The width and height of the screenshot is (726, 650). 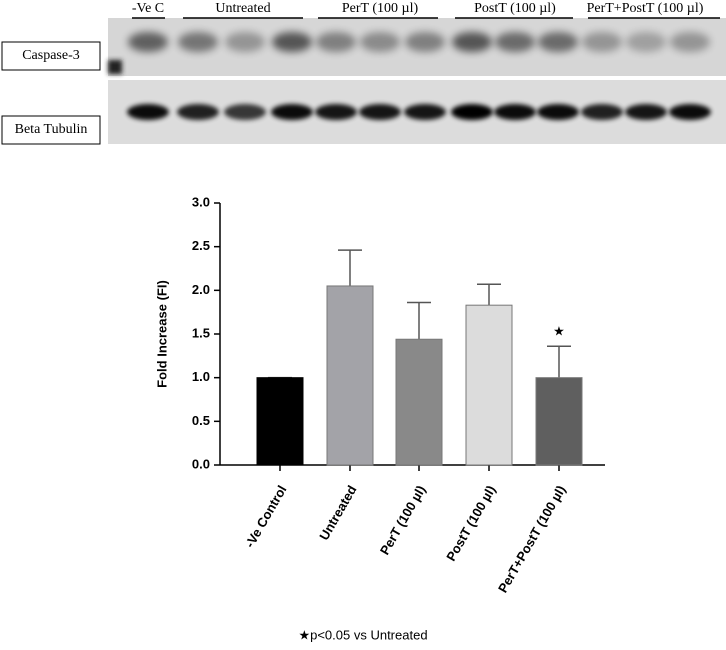 I want to click on y-tick-label: 0.5, so click(x=201, y=420).